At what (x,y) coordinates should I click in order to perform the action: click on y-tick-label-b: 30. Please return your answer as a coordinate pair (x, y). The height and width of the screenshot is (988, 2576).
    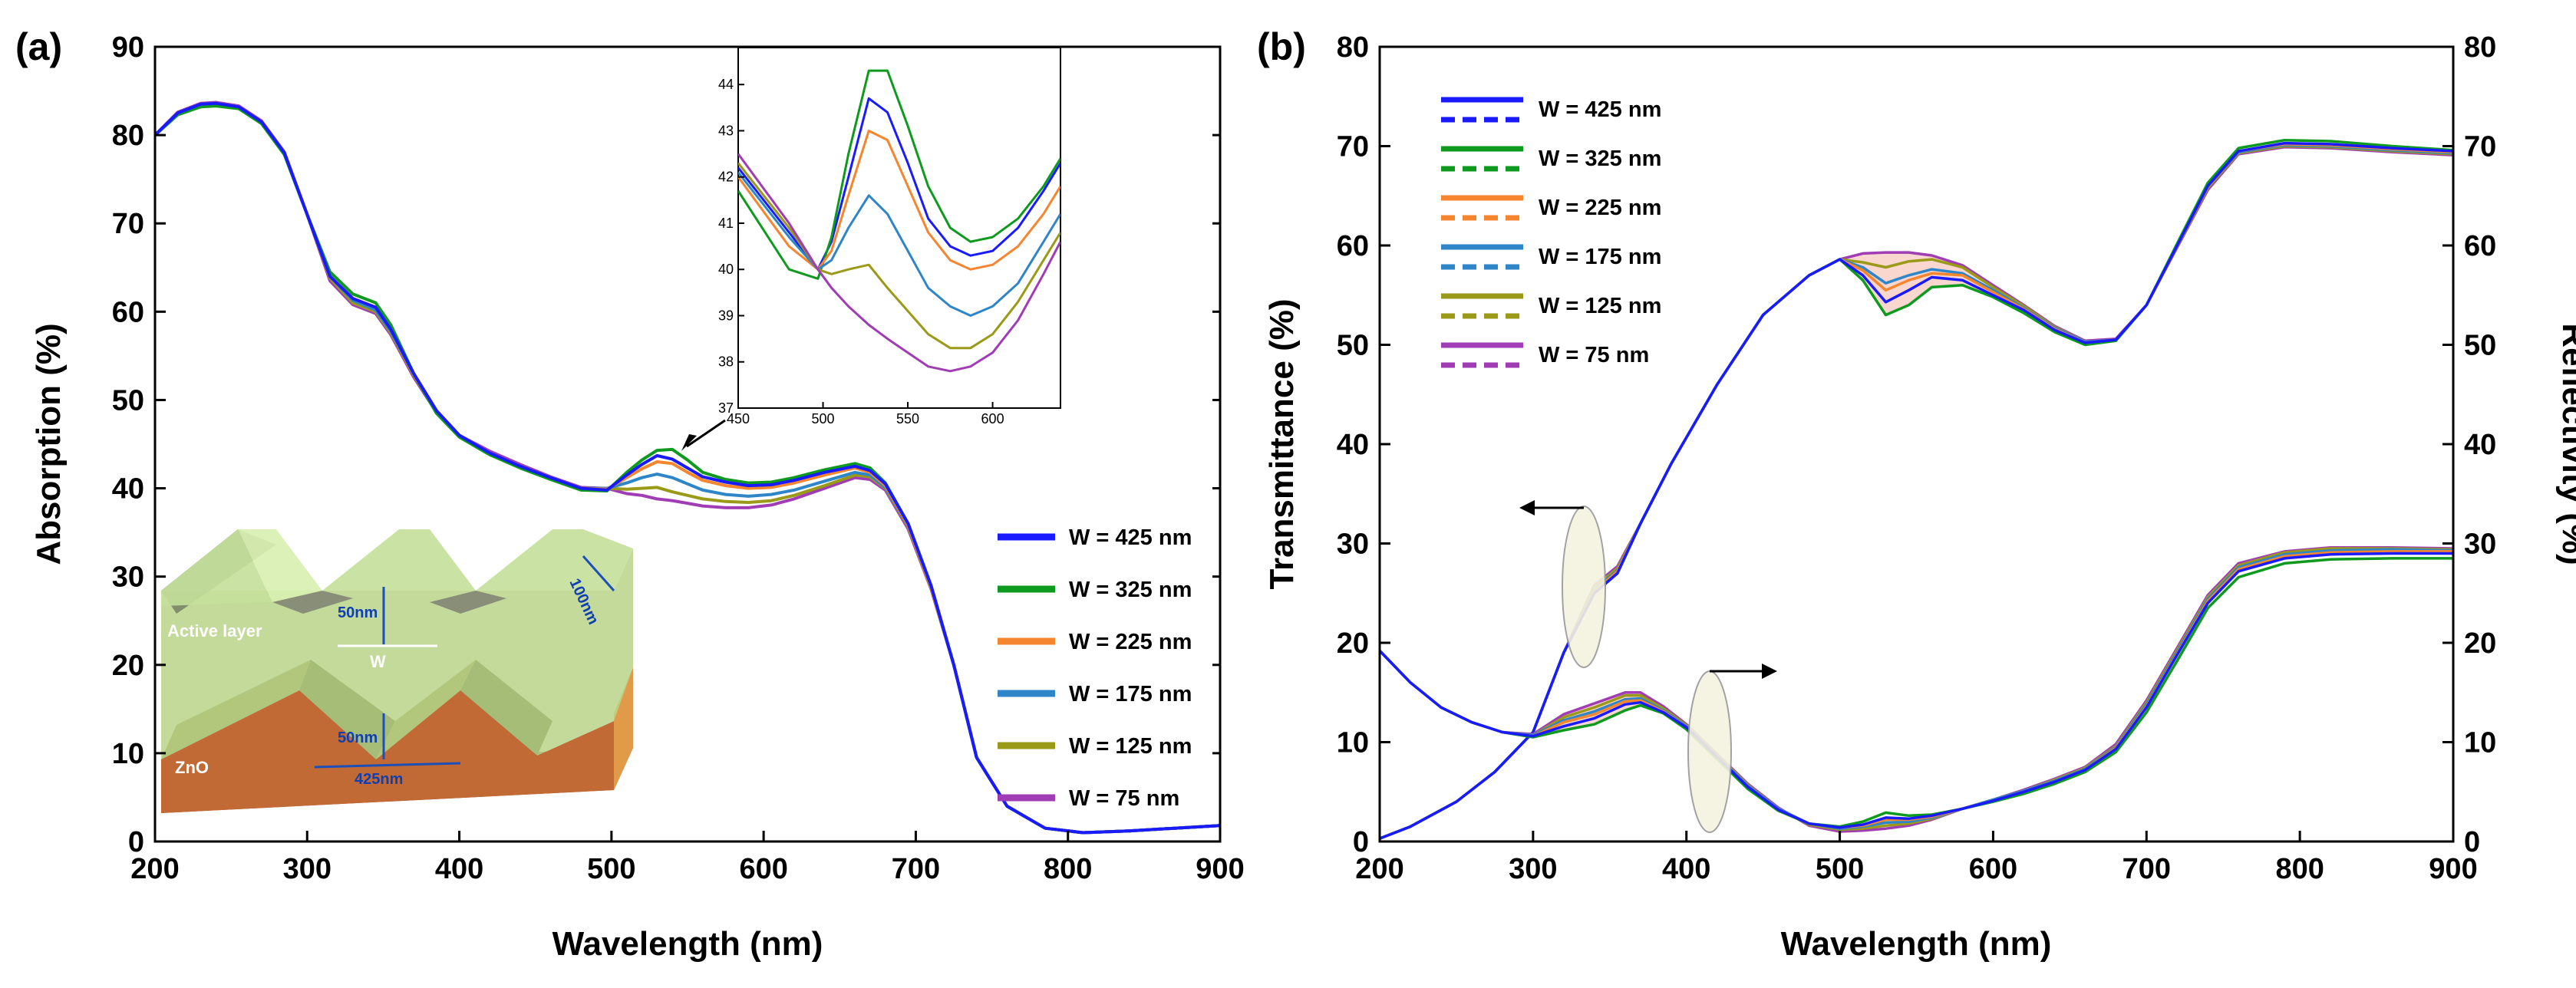
    Looking at the image, I should click on (1353, 545).